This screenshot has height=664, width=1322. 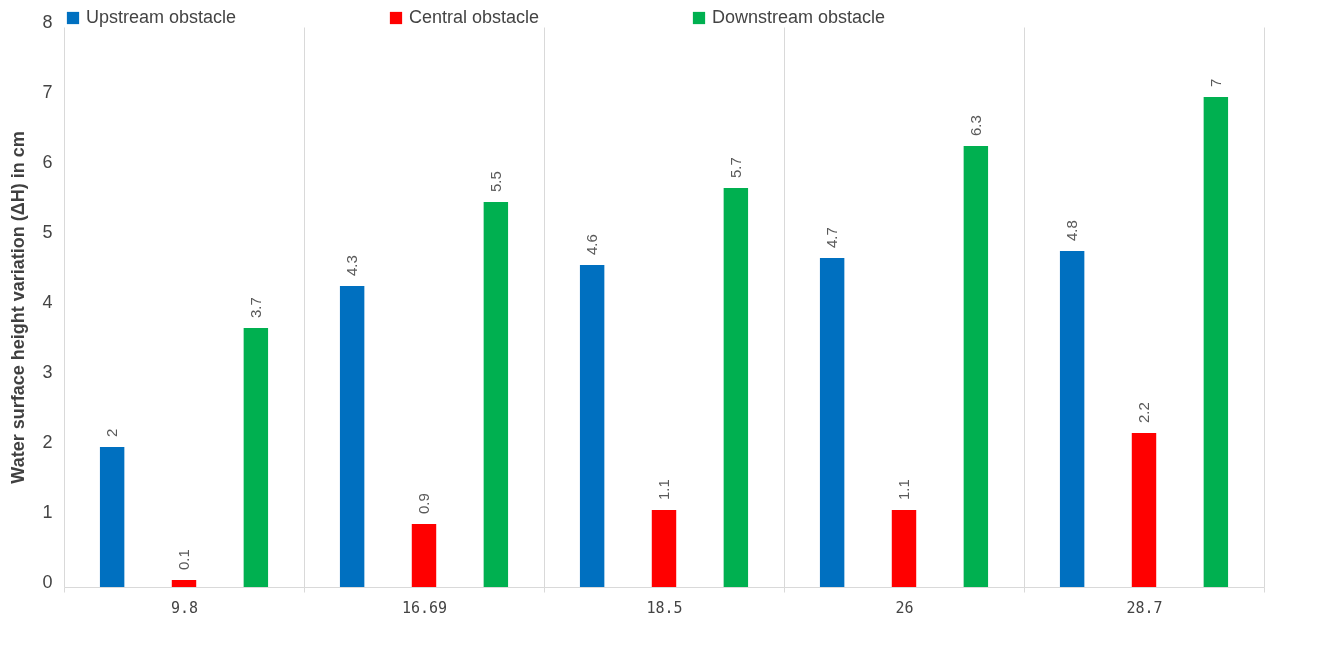 What do you see at coordinates (112, 432) in the screenshot?
I see `data-label: 2` at bounding box center [112, 432].